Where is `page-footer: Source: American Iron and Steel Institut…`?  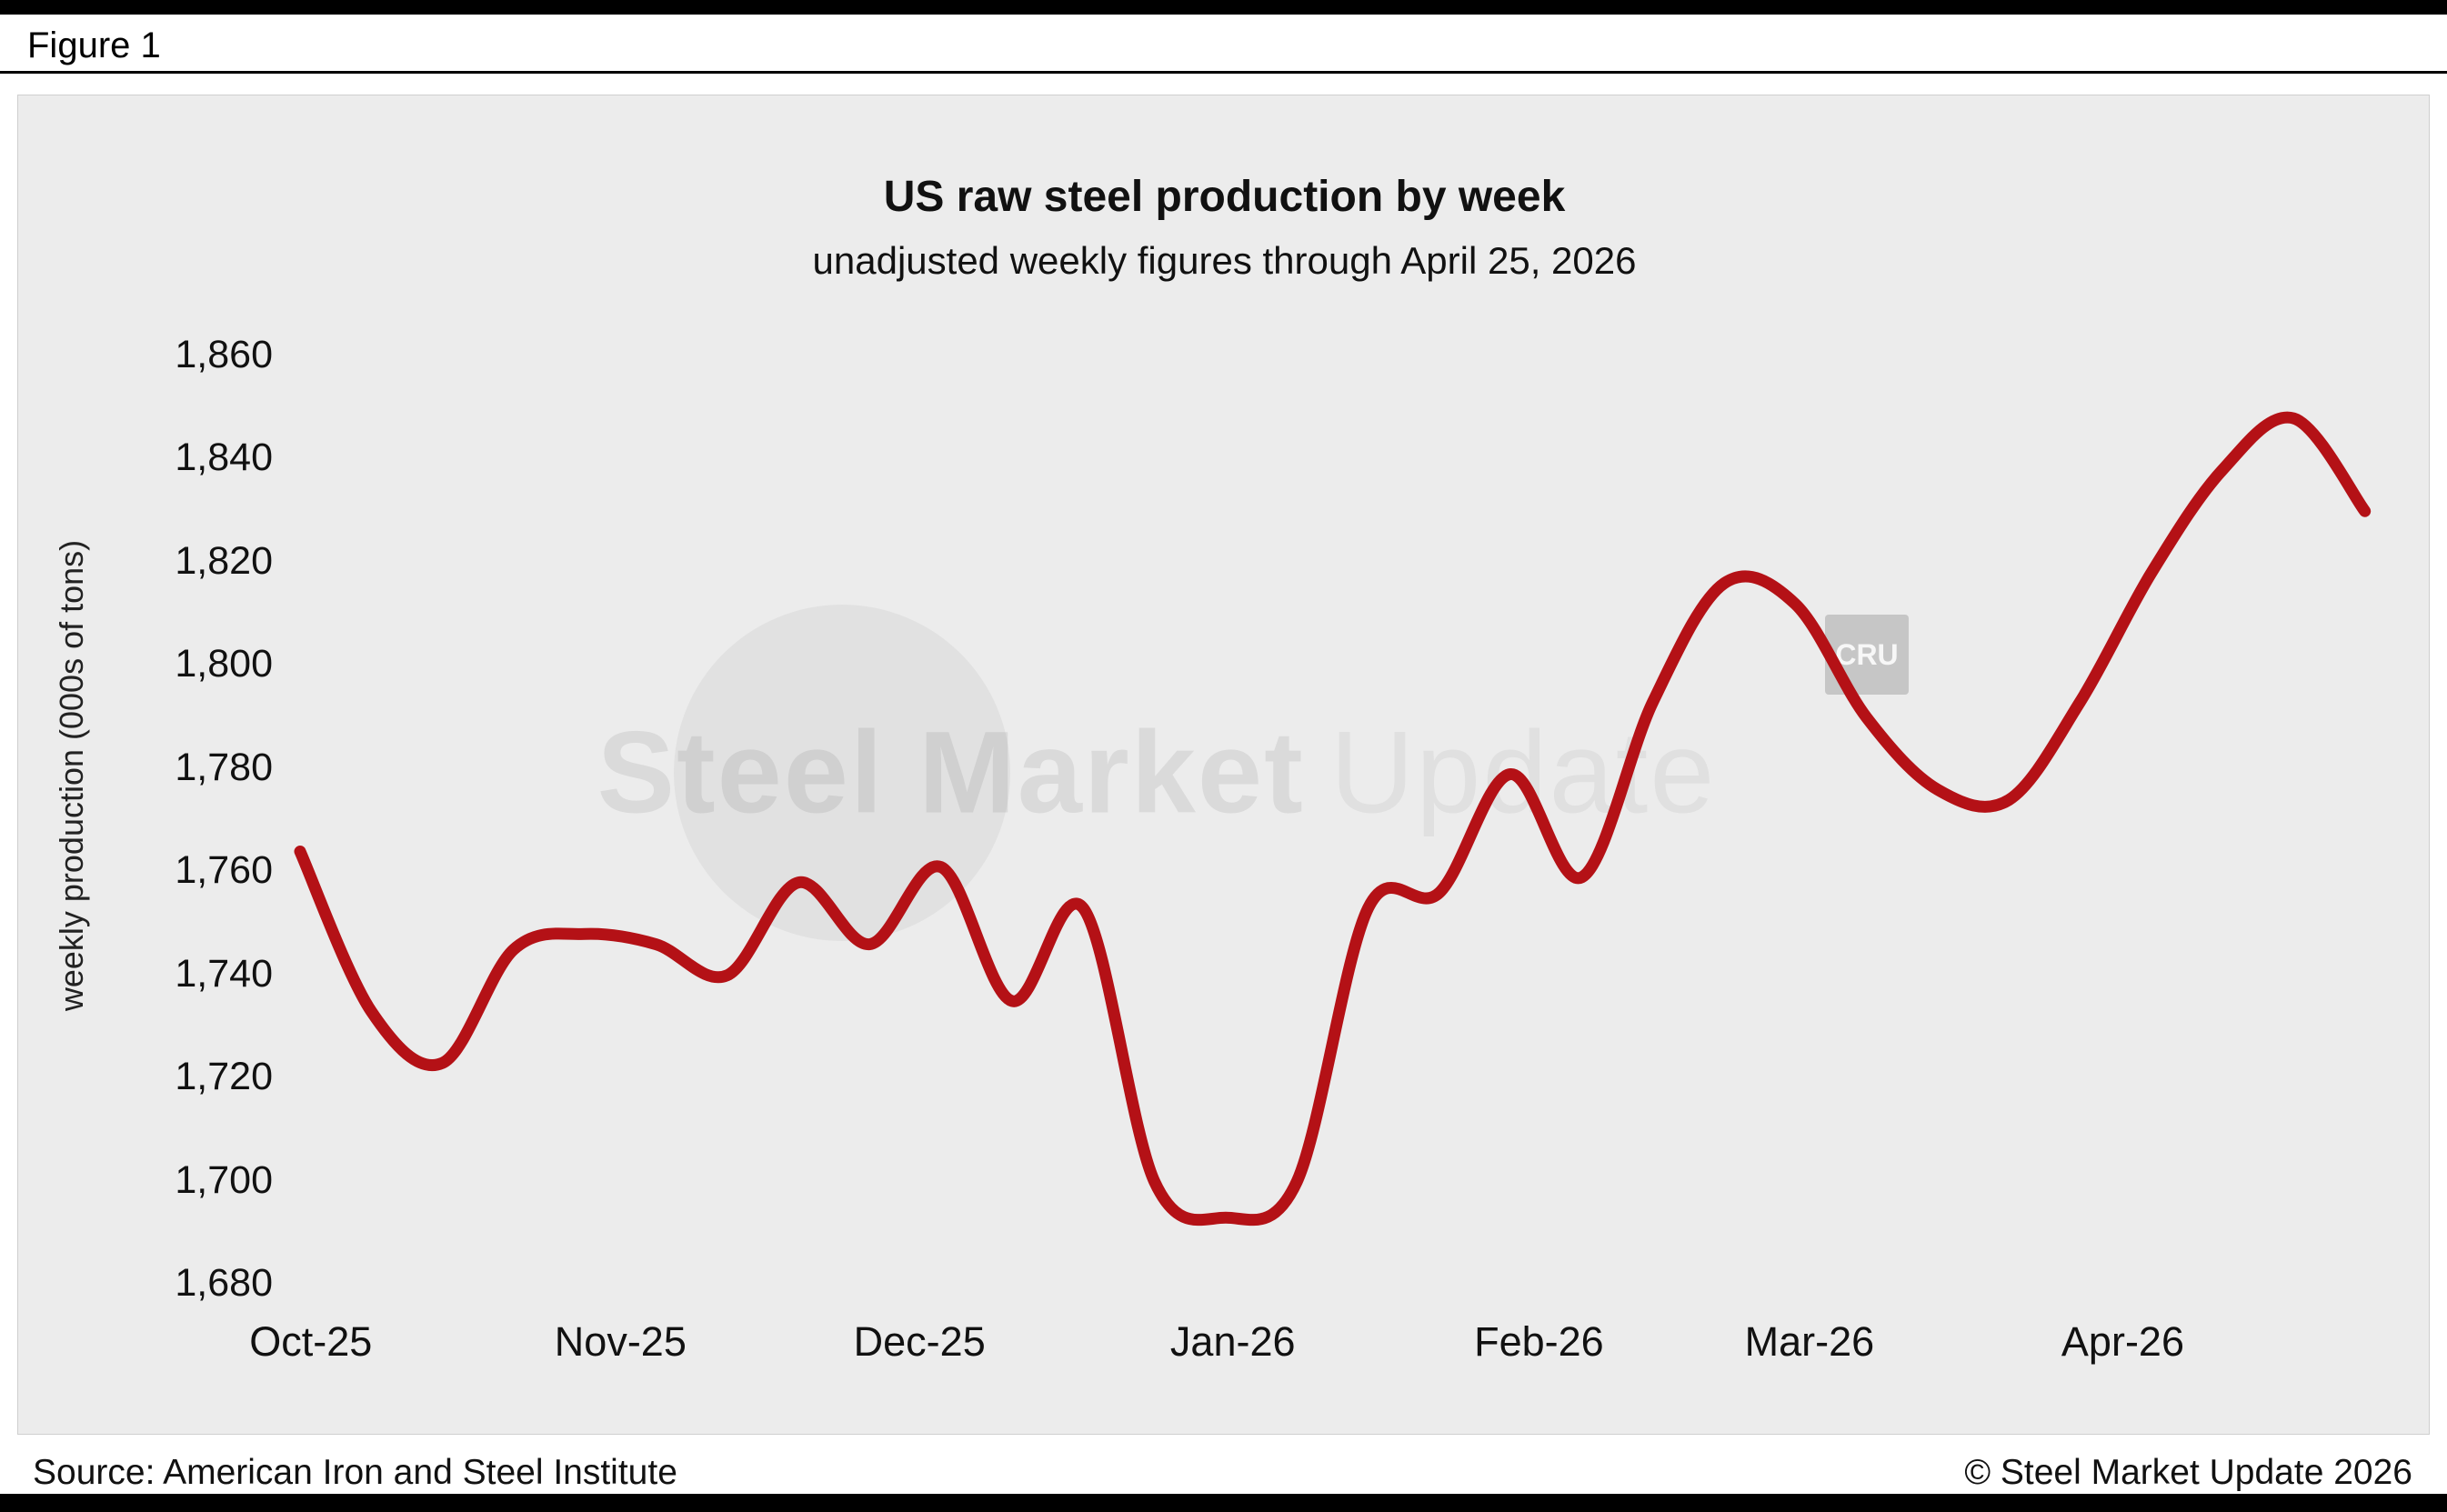 page-footer: Source: American Iron and Steel Institut… is located at coordinates (1224, 1470).